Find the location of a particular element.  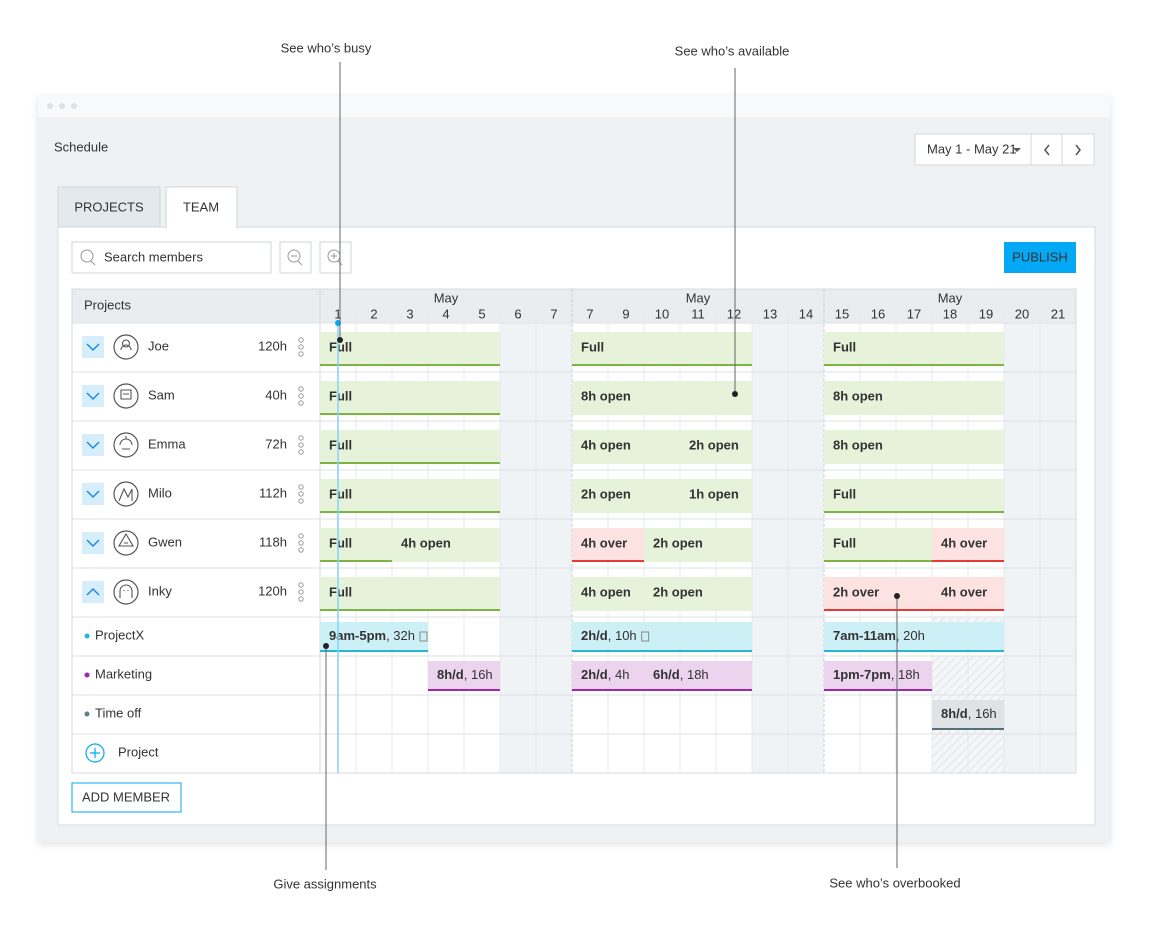

assignment-time: 7am-11am is located at coordinates (864, 635).